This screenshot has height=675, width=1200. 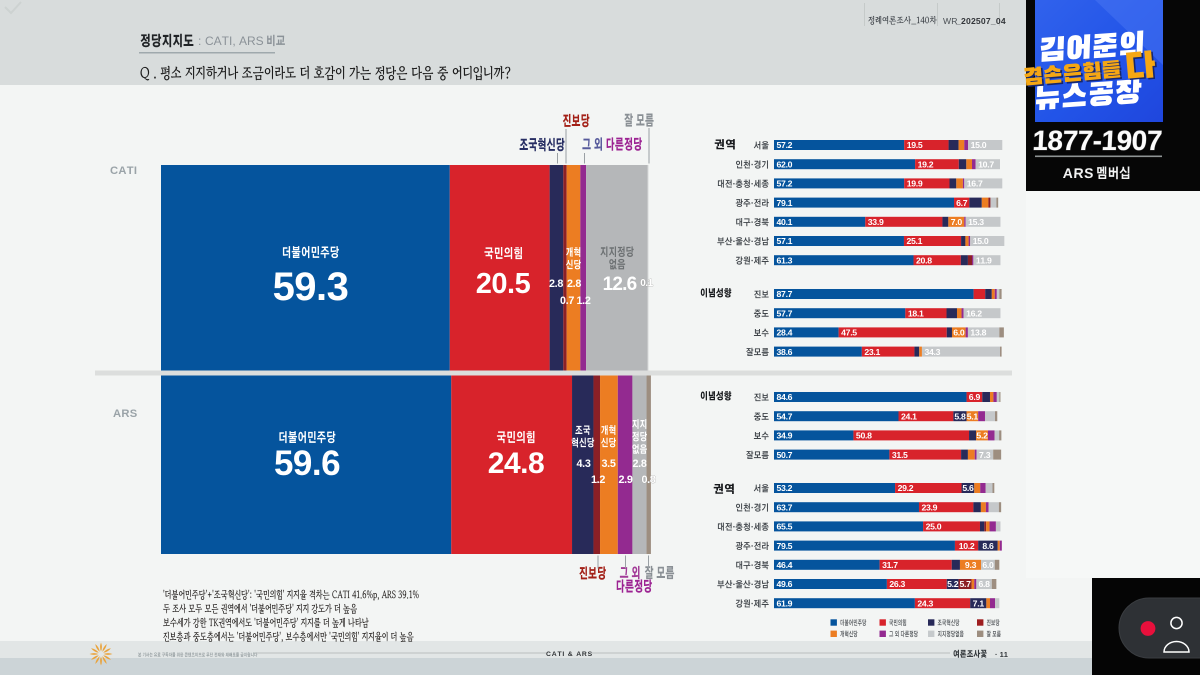 I want to click on svg-text: _202507_04, so click(x=980, y=21).